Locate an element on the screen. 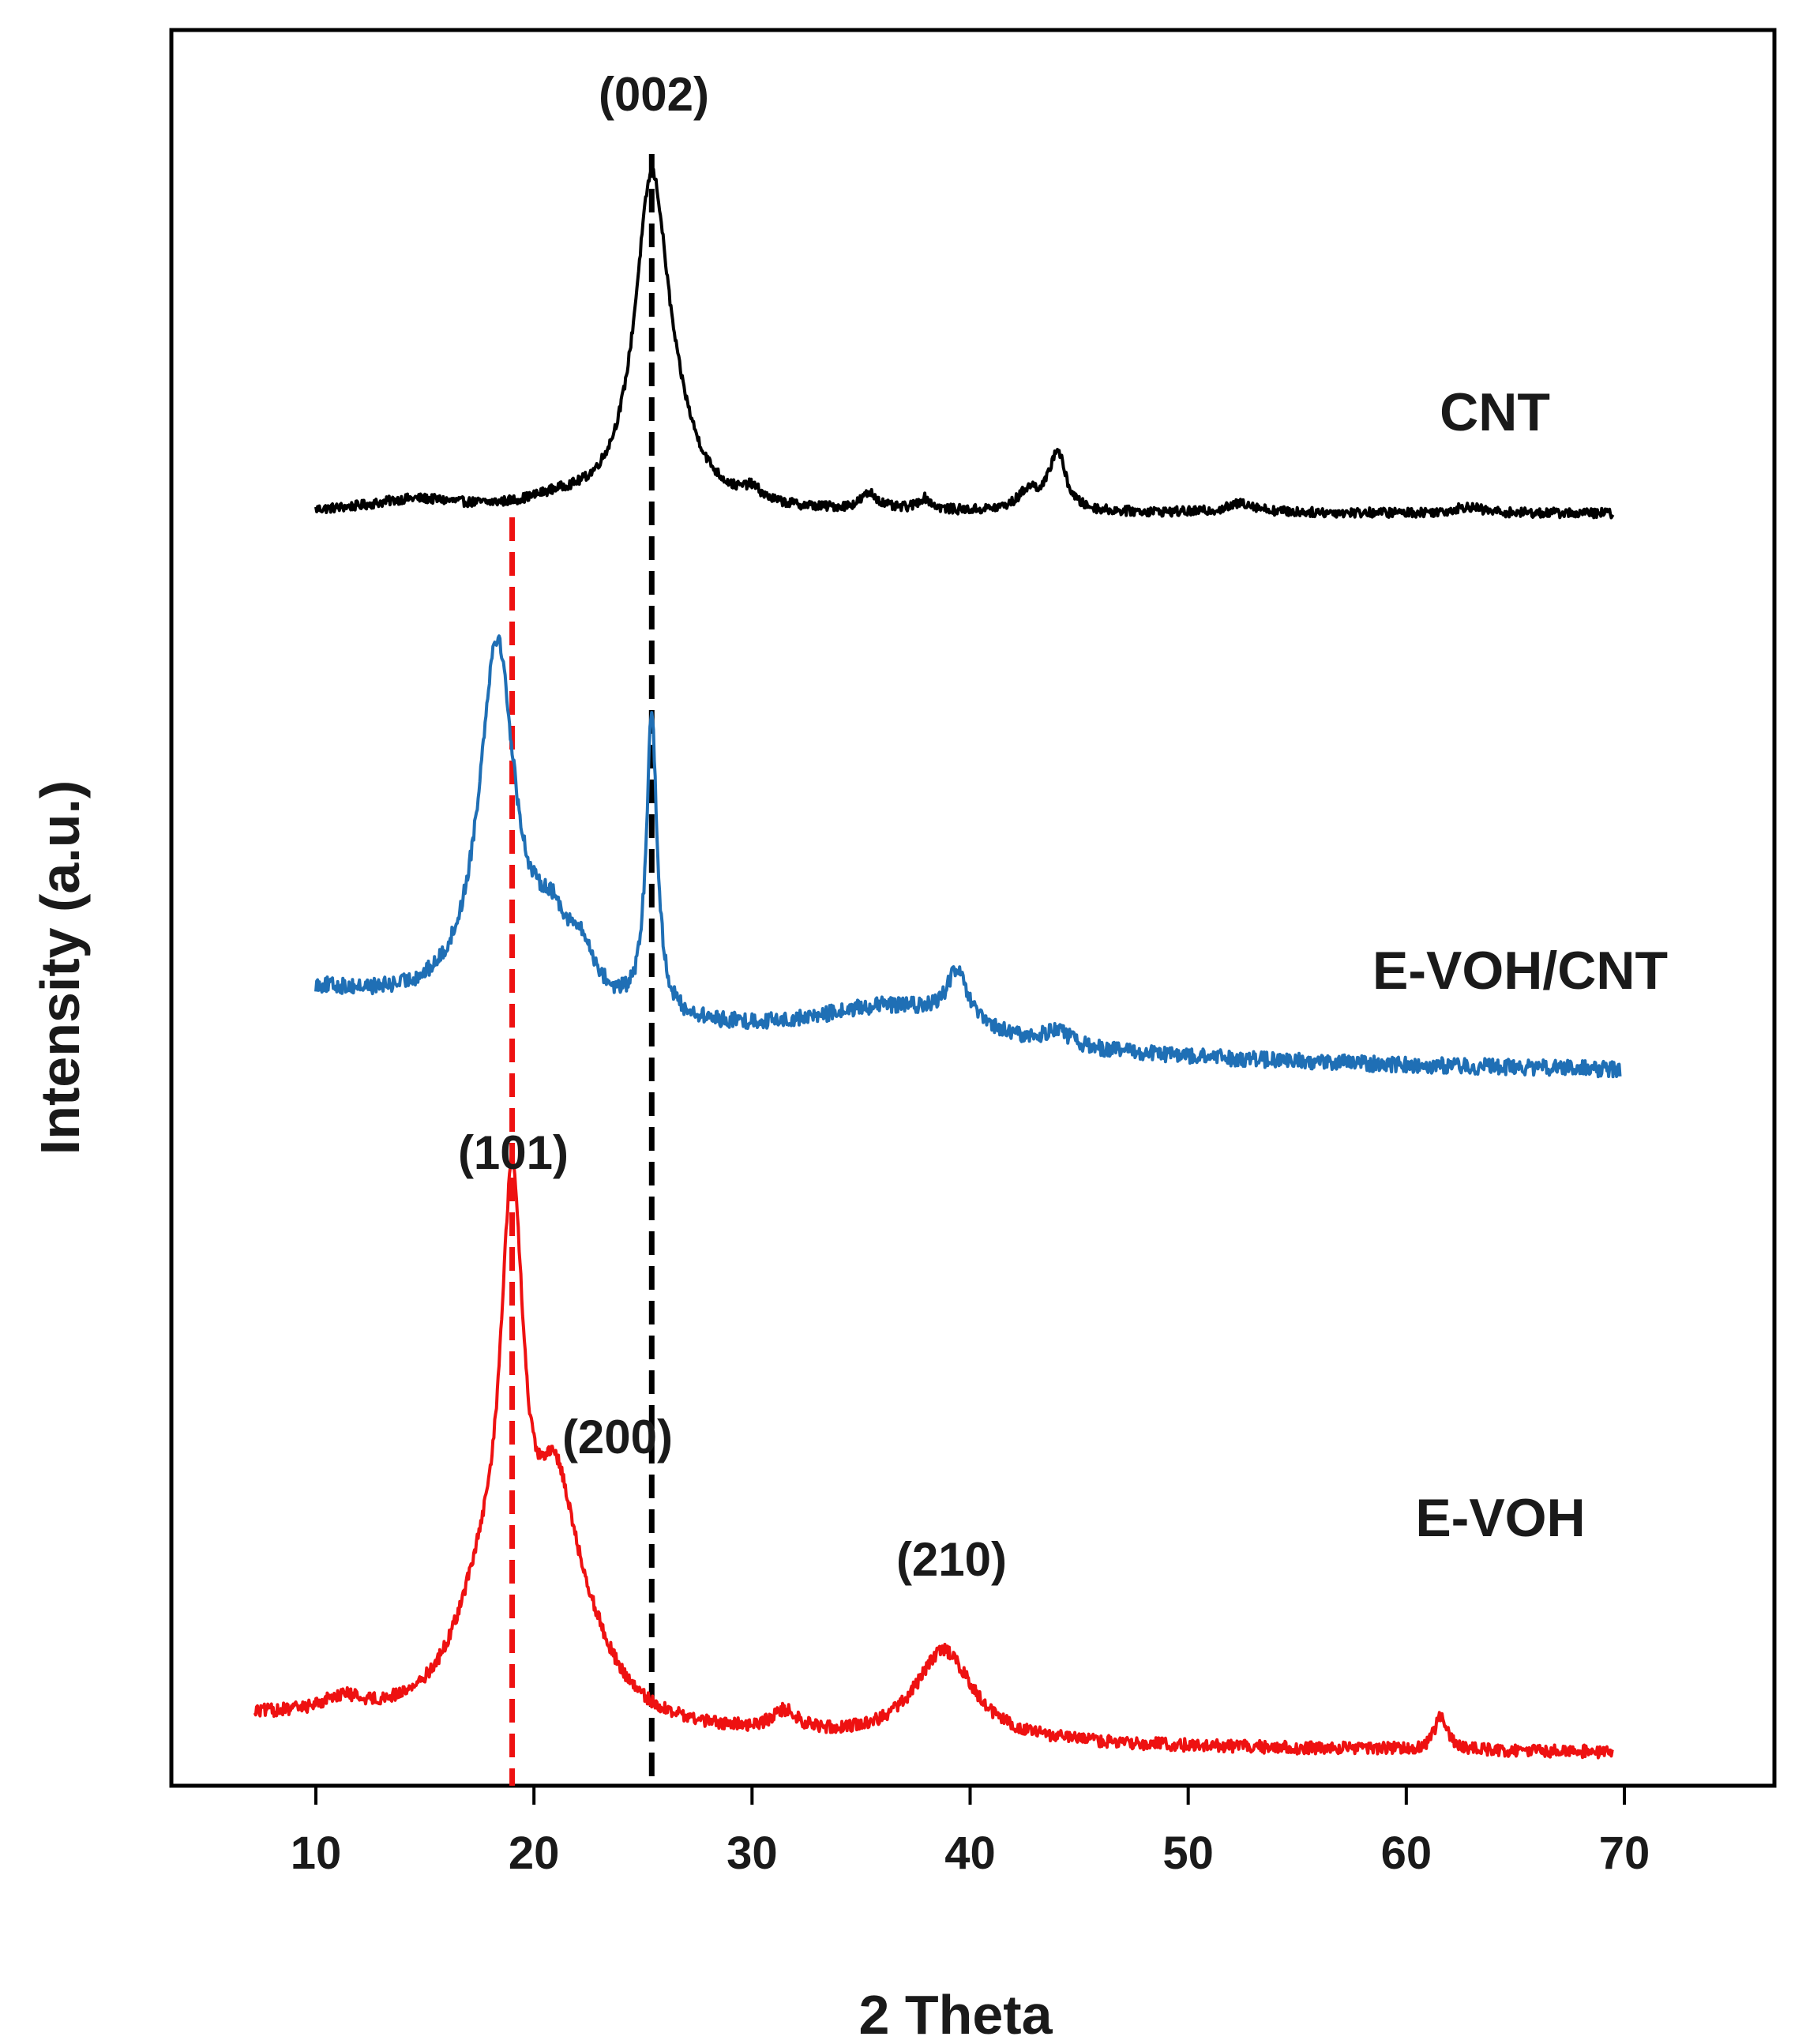 Image resolution: width=1806 pixels, height=2044 pixels. x-tick-label-40: 40 is located at coordinates (970, 1854).